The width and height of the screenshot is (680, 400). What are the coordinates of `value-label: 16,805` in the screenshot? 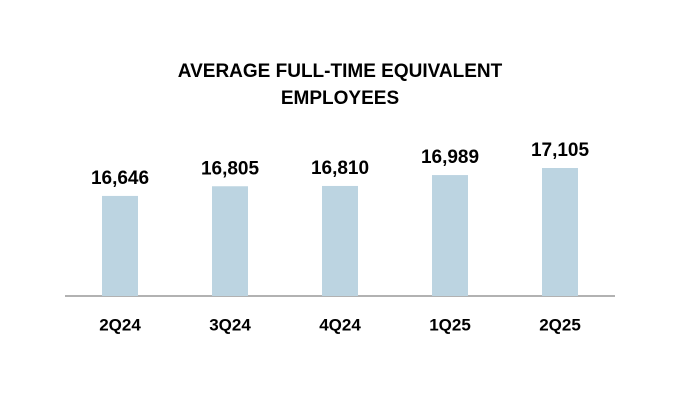 It's located at (230, 168).